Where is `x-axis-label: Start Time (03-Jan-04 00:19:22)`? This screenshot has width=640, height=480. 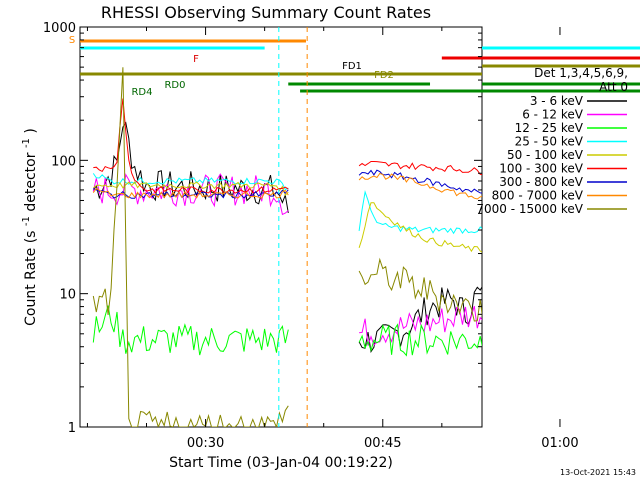
x-axis-label: Start Time (03-Jan-04 00:19:22) is located at coordinates (281, 463).